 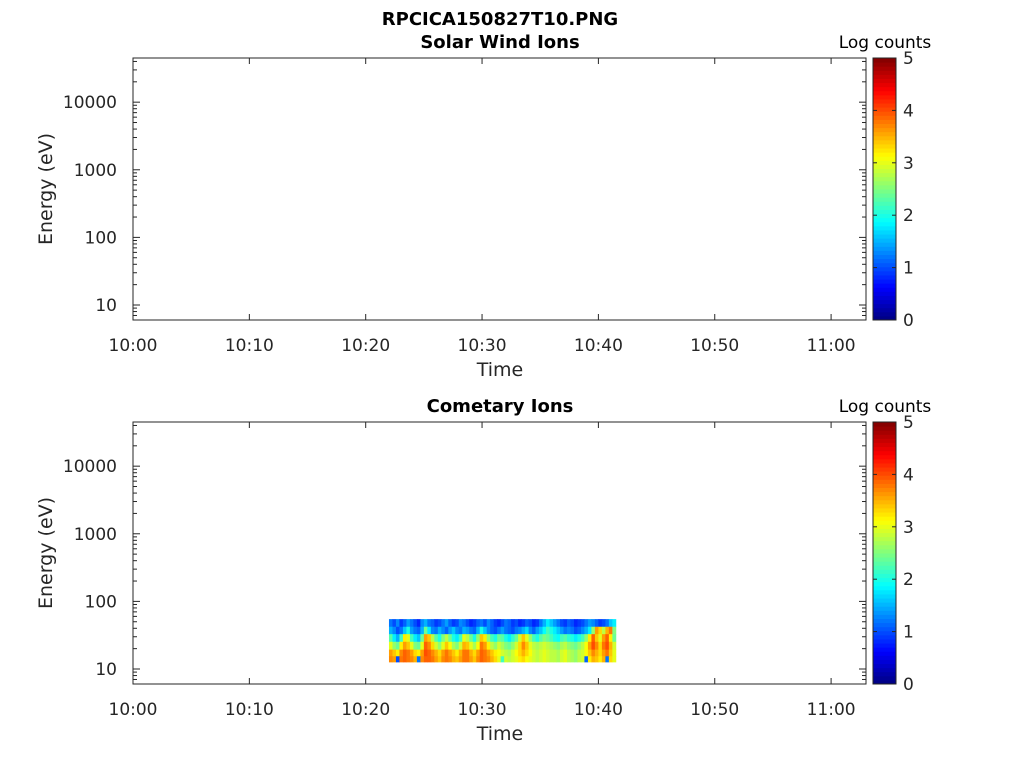 I want to click on x-tick-label: 10:10, so click(x=249, y=710).